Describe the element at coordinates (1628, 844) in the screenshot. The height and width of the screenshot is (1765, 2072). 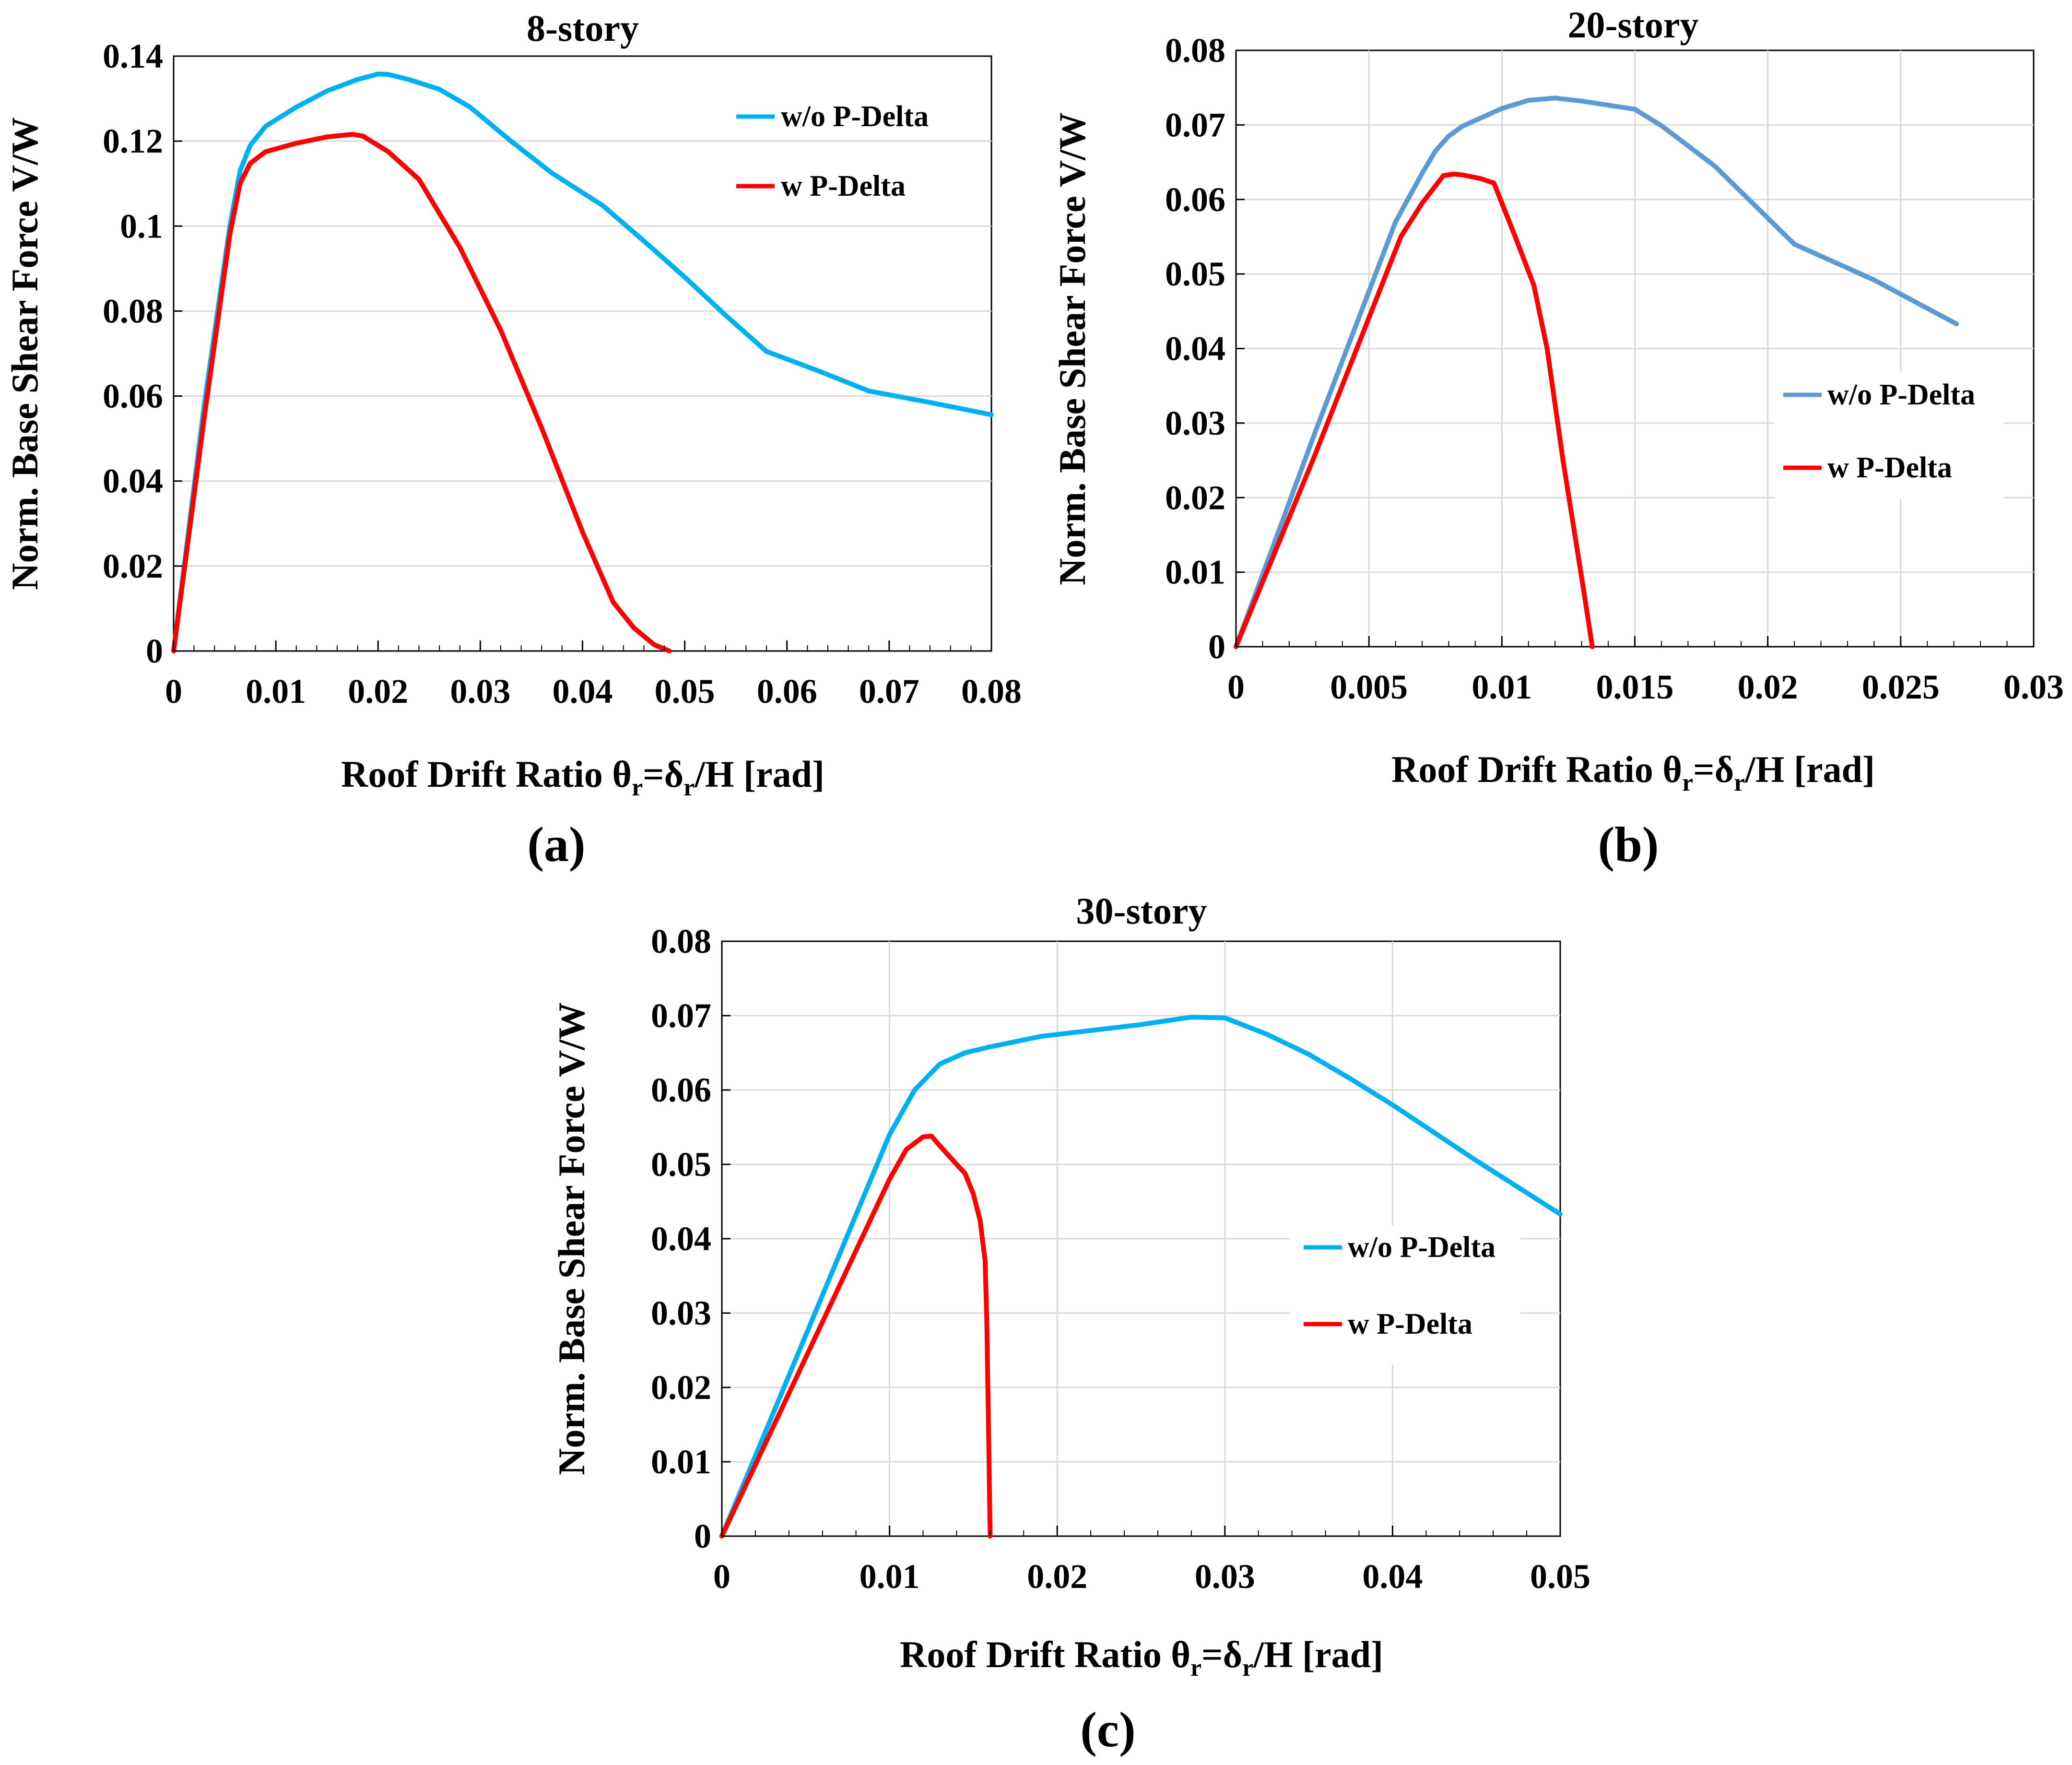
I see `panel-label-b: (b)` at that location.